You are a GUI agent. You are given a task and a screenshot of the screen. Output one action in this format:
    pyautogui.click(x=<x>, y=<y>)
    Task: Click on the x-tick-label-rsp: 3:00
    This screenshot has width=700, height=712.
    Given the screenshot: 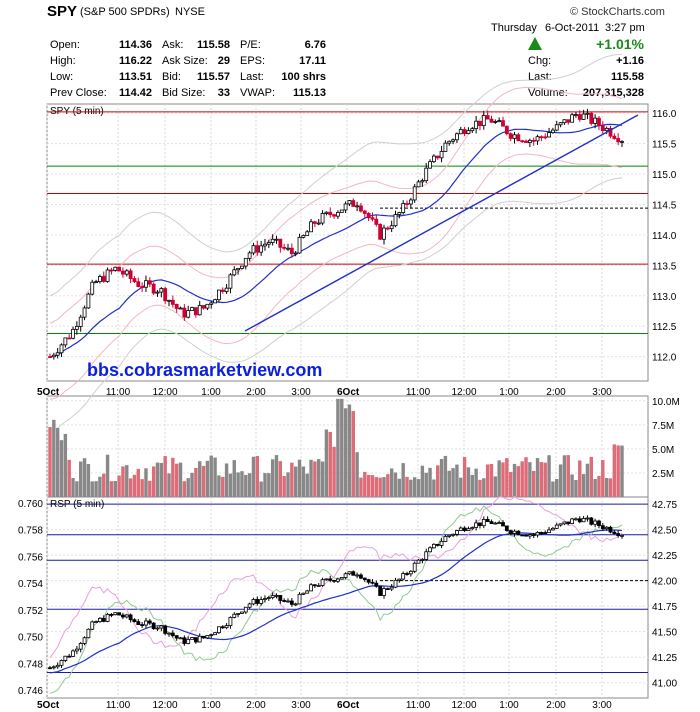 What is the action you would take?
    pyautogui.click(x=301, y=705)
    